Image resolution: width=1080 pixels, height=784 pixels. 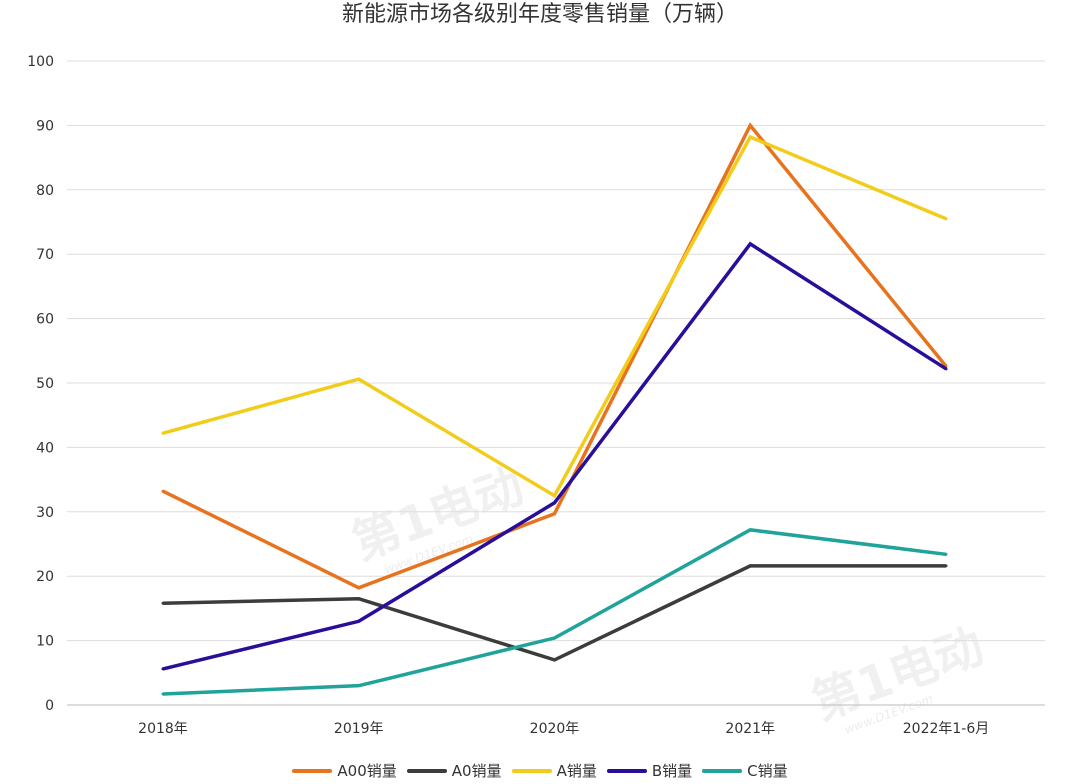 I want to click on x-tick-label: 2019年, so click(x=359, y=729).